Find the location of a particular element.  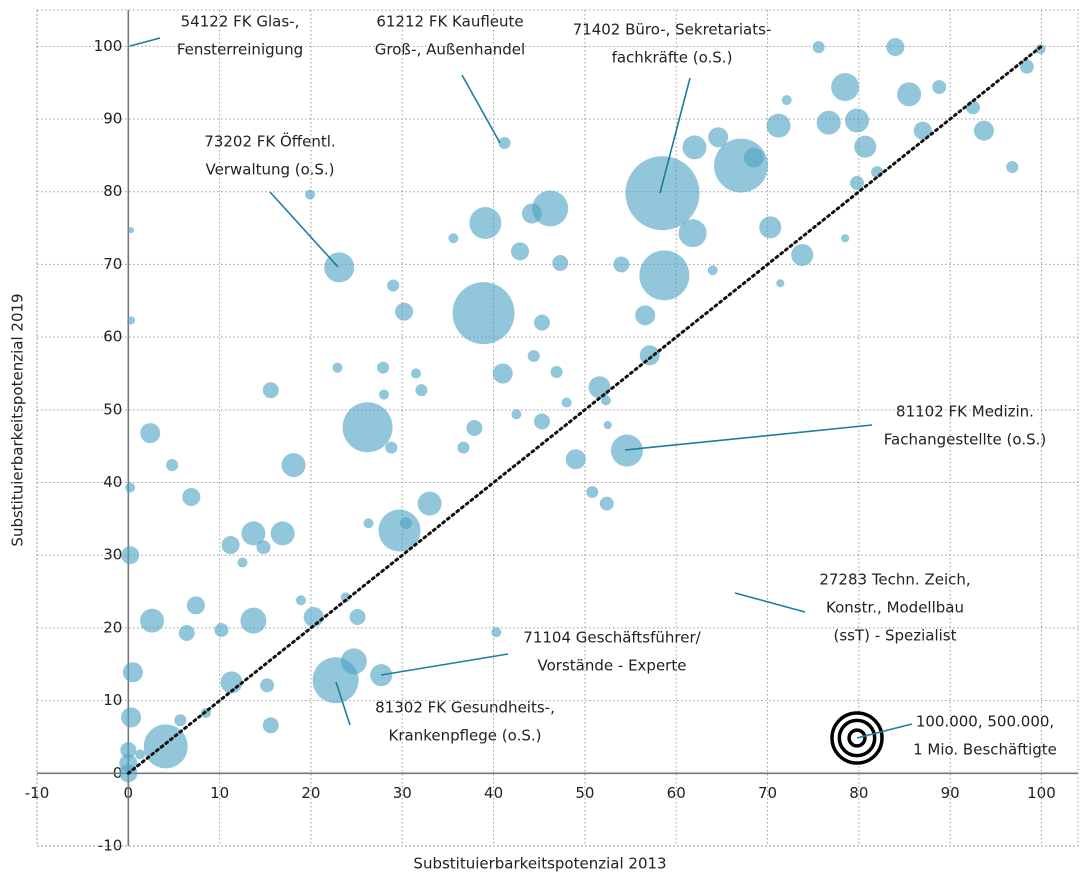

y-tick-label: 50 is located at coordinates (112, 409).